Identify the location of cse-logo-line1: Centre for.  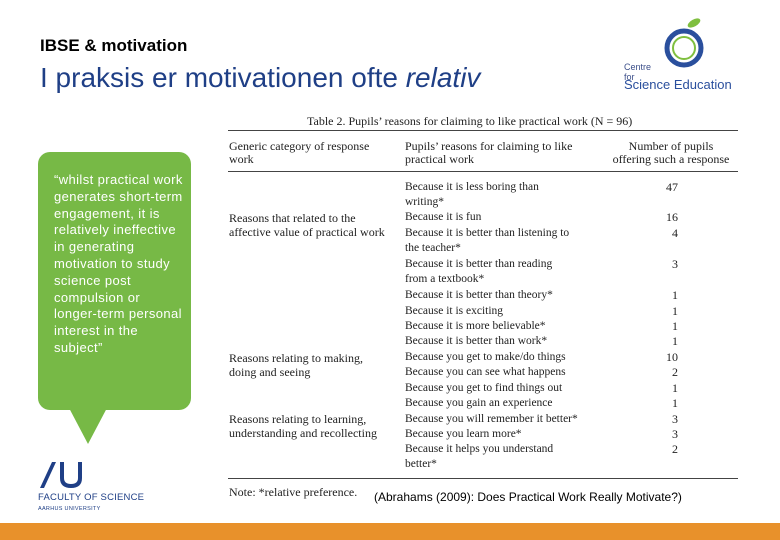
(638, 72).